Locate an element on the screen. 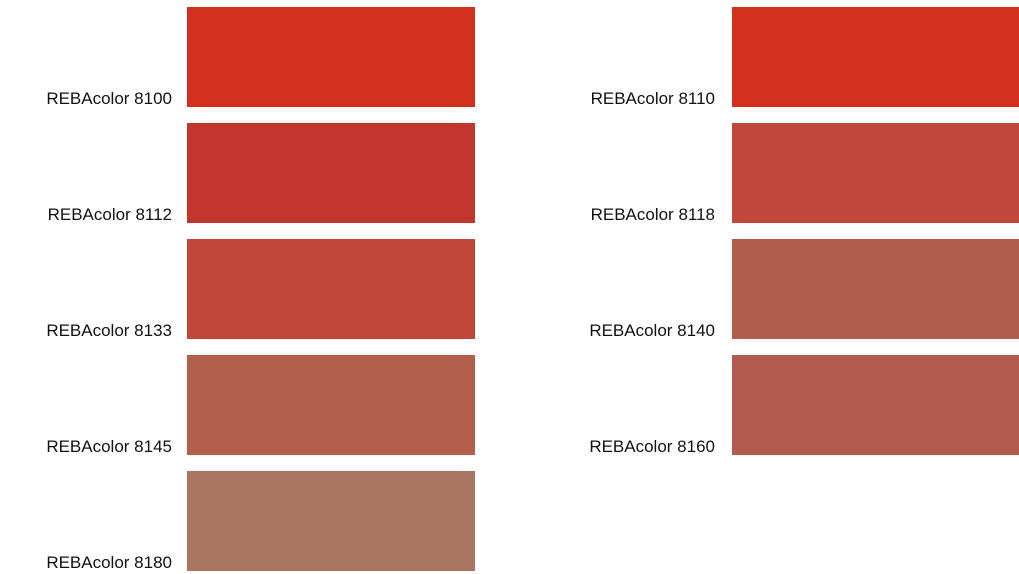 This screenshot has width=1019, height=574. swatch-label: REBAcolor 8160 is located at coordinates (652, 446).